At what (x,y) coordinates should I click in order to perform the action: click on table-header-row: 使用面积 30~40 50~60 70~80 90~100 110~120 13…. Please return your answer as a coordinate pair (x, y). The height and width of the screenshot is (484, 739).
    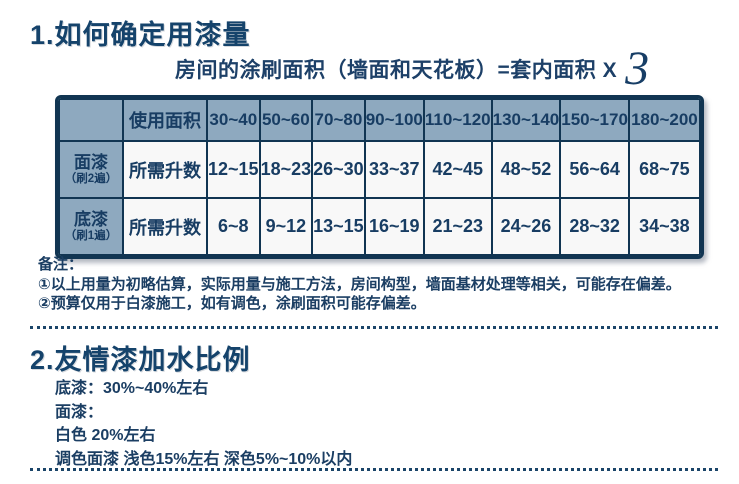
    Looking at the image, I should click on (379, 120).